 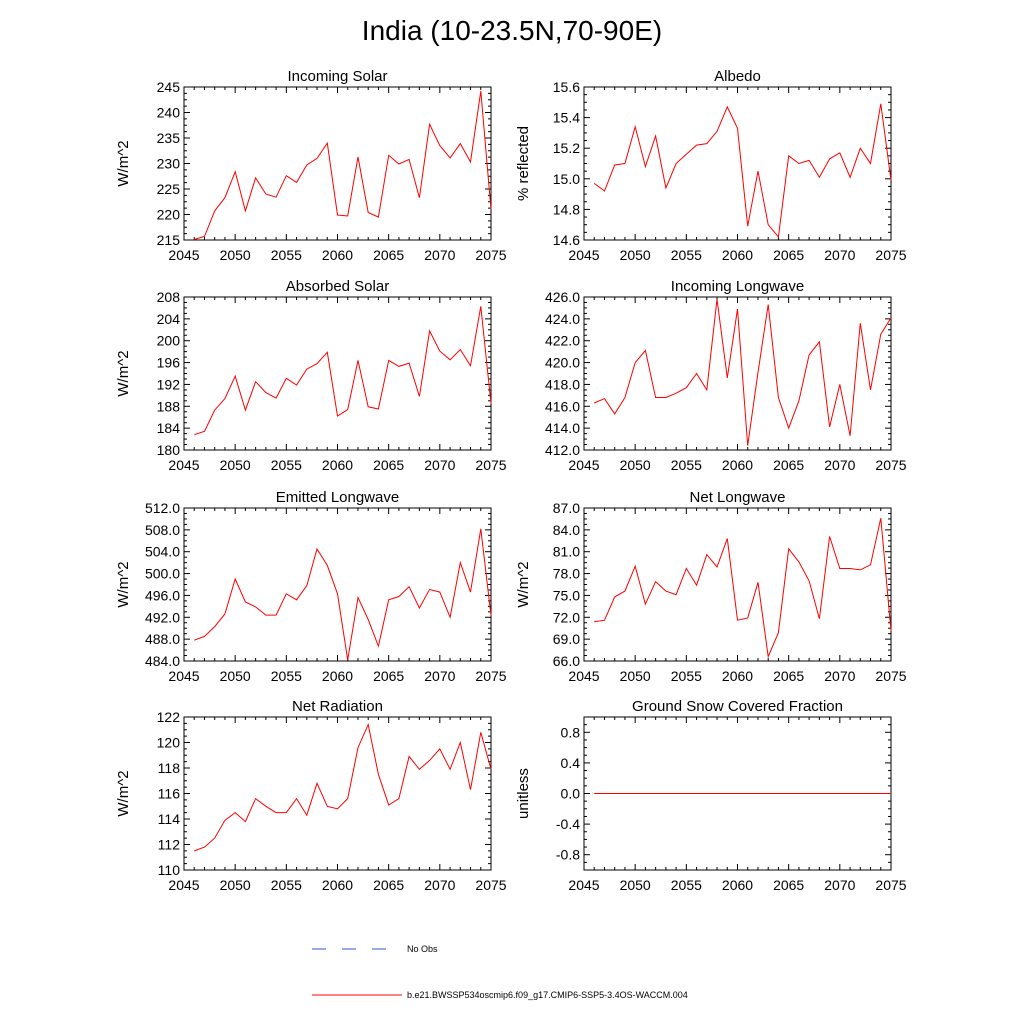 What do you see at coordinates (737, 286) in the screenshot?
I see `panel-title: Incoming Longwave` at bounding box center [737, 286].